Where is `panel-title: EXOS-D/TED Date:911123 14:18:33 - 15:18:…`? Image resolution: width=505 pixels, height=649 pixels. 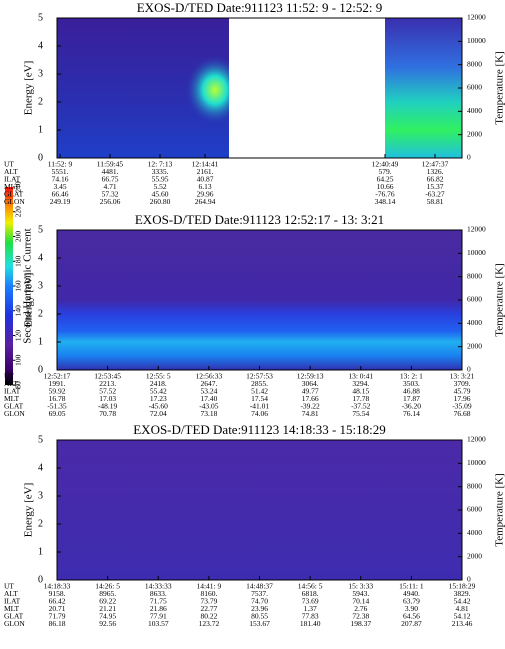
panel-title: EXOS-D/TED Date:911123 14:18:33 - 15:18:… is located at coordinates (259, 429).